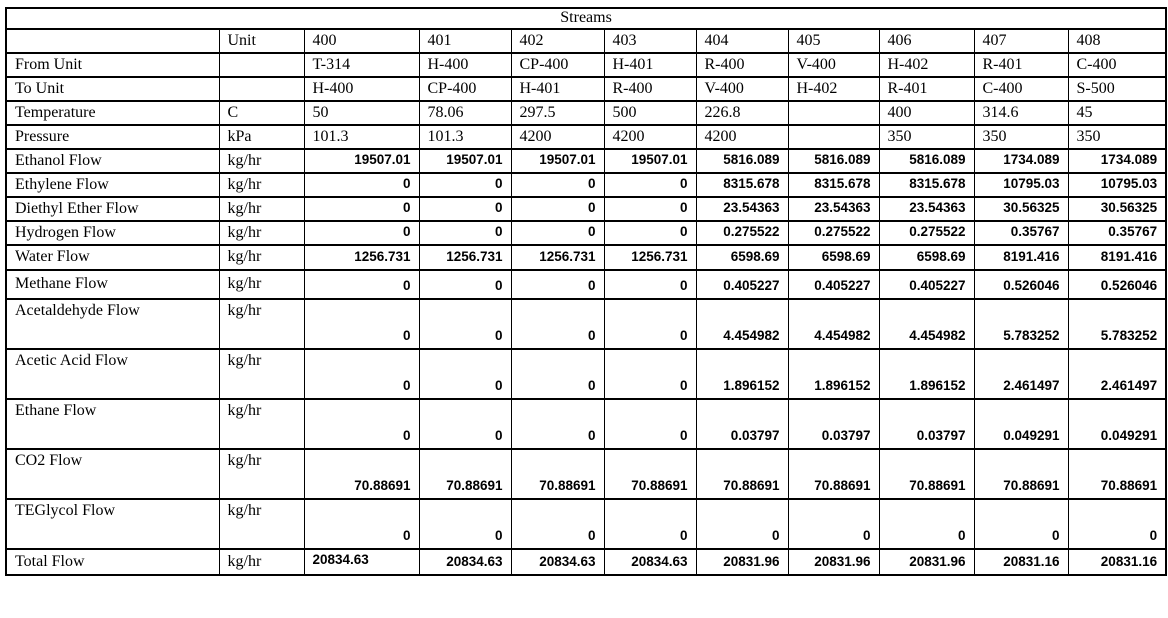  Describe the element at coordinates (926, 284) in the screenshot. I see `cell-methane-flow-406: 0.405227` at that location.